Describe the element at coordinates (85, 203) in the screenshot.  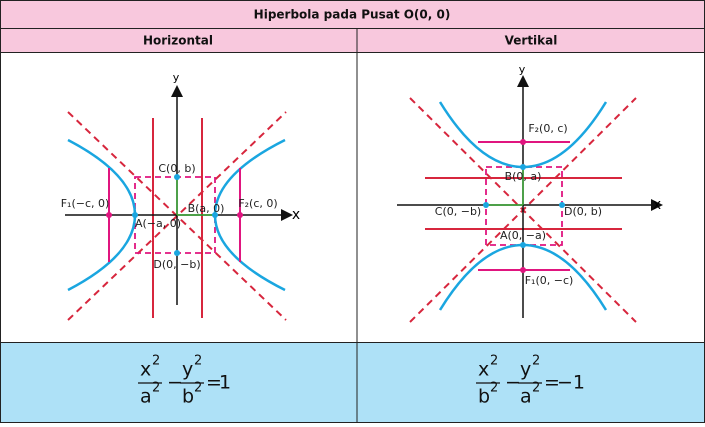
I see `point-label: F₁(−c, 0)` at that location.